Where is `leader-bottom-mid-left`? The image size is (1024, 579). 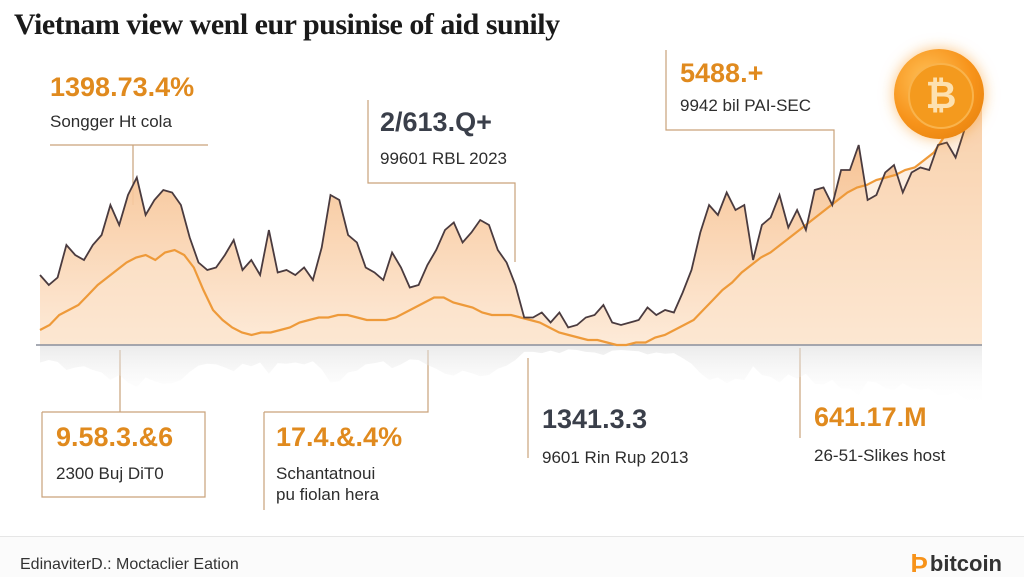
leader-bottom-mid-left is located at coordinates (346, 430).